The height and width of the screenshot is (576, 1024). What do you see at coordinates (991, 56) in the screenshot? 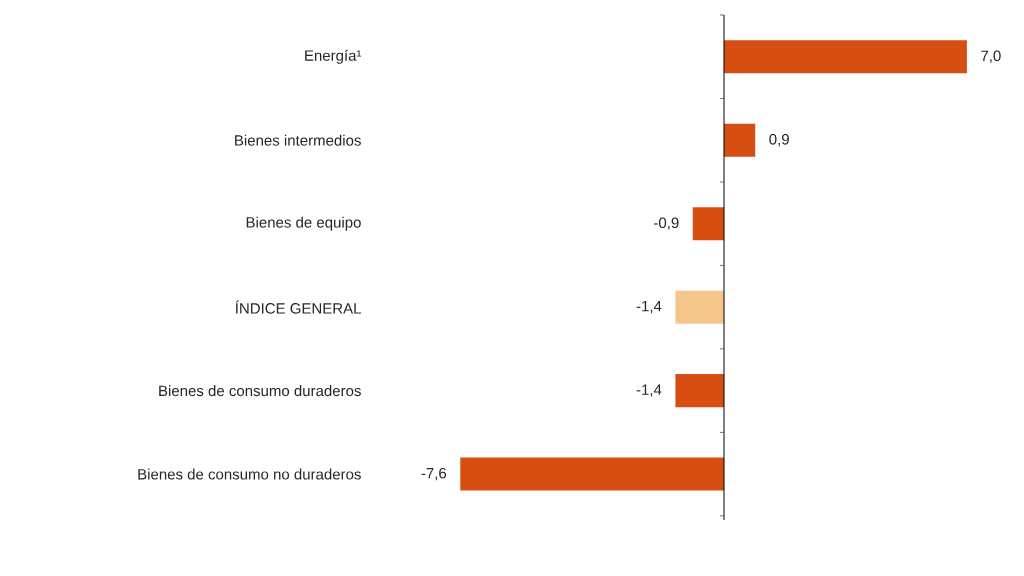
I see `data-label: 7,0` at bounding box center [991, 56].